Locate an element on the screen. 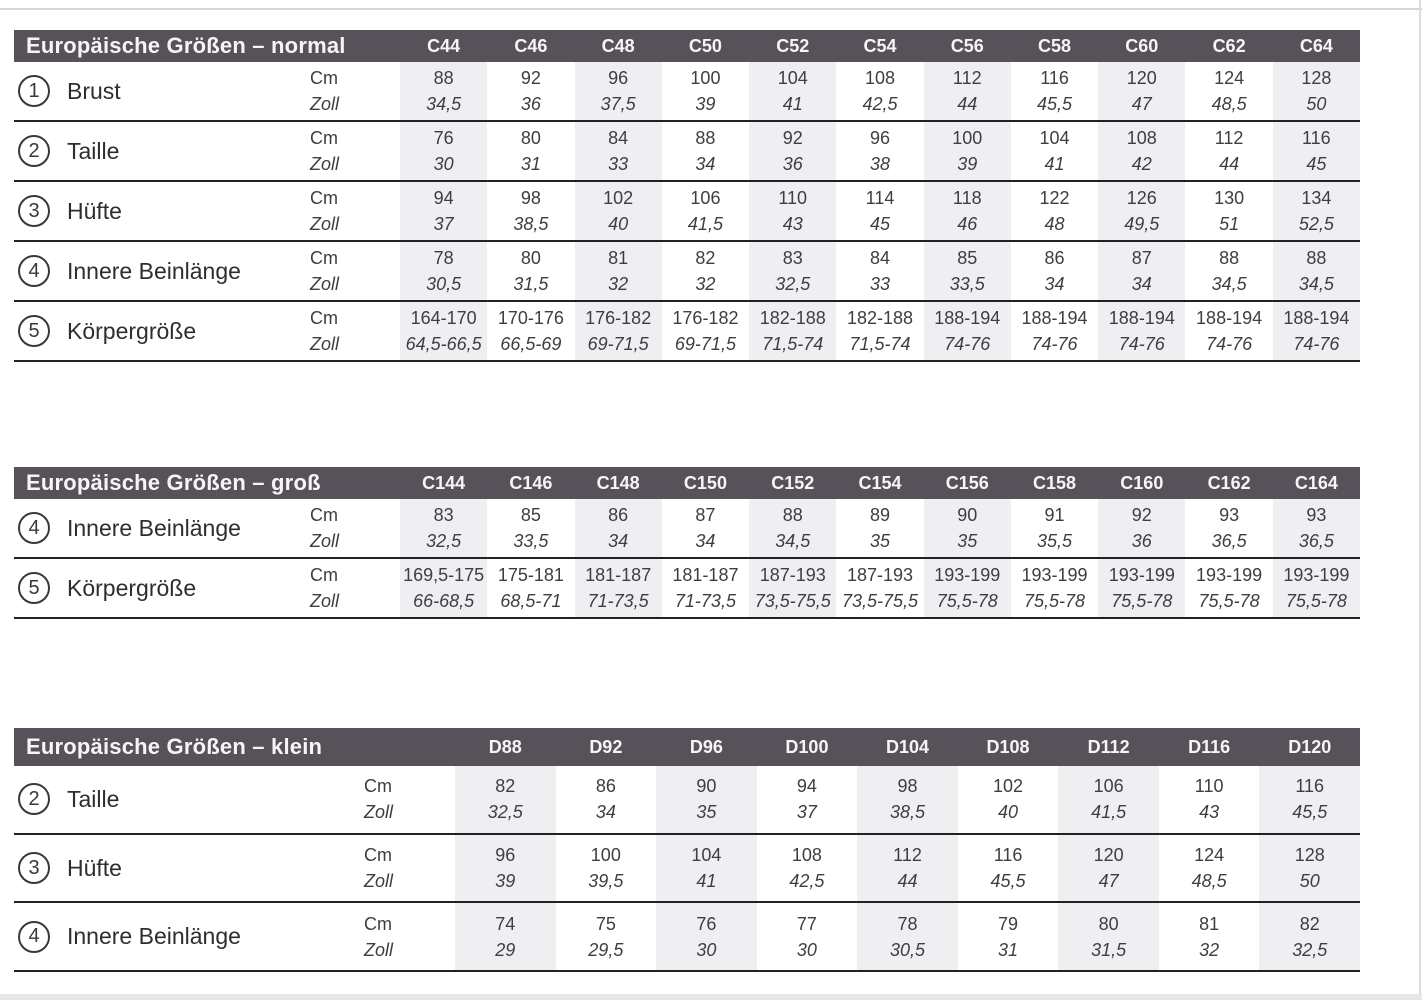 The image size is (1422, 1000). cm-value: 78 is located at coordinates (907, 923).